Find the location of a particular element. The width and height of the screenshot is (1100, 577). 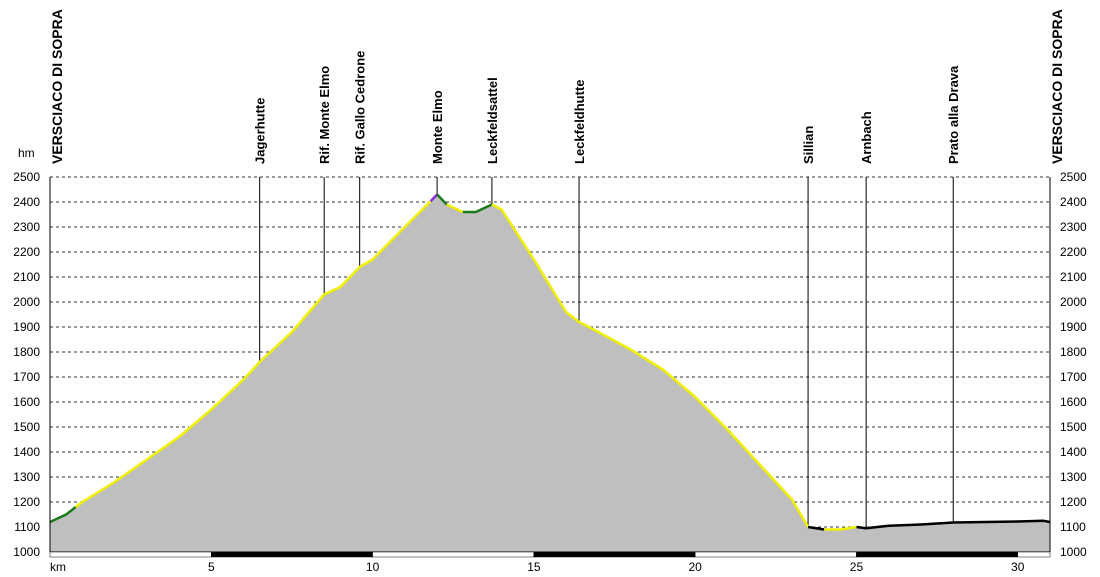

y-tick-label-left-1600: 1600 is located at coordinates (26, 402).